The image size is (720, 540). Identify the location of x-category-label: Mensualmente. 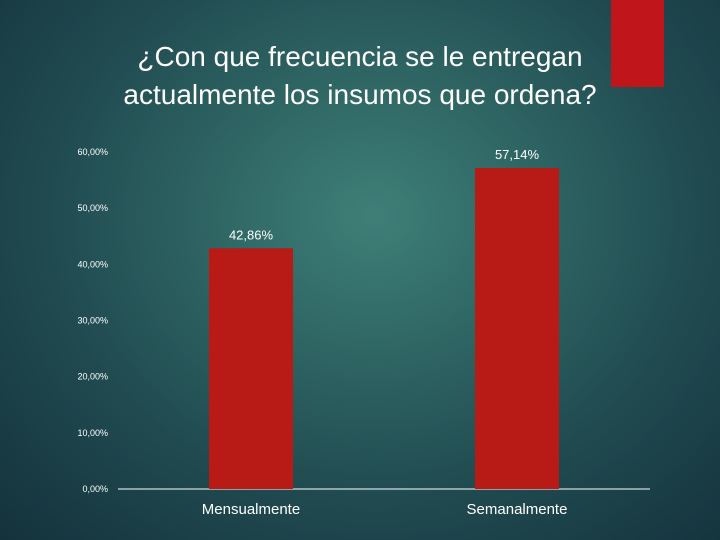
(251, 509).